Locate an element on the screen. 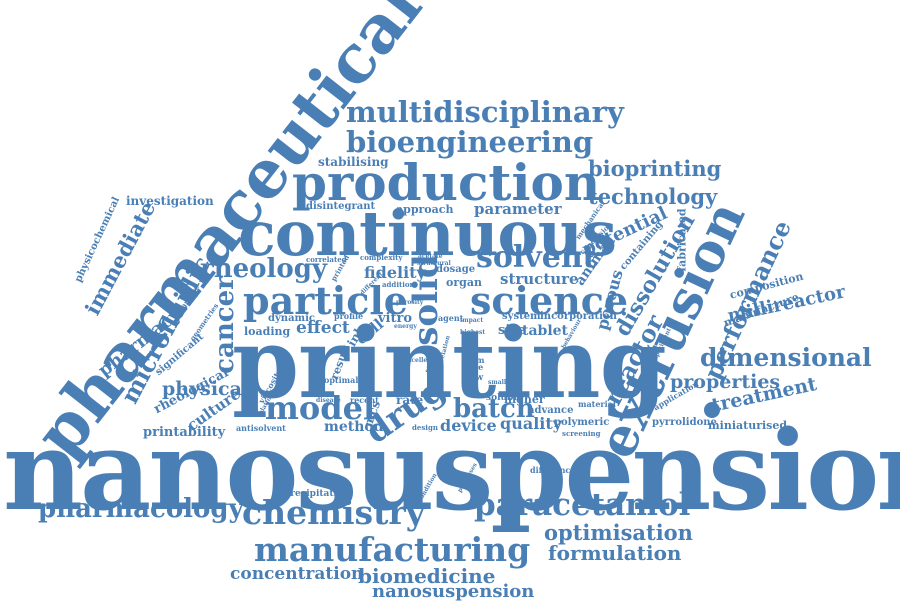  word-investigation: investigation is located at coordinates (170, 201).